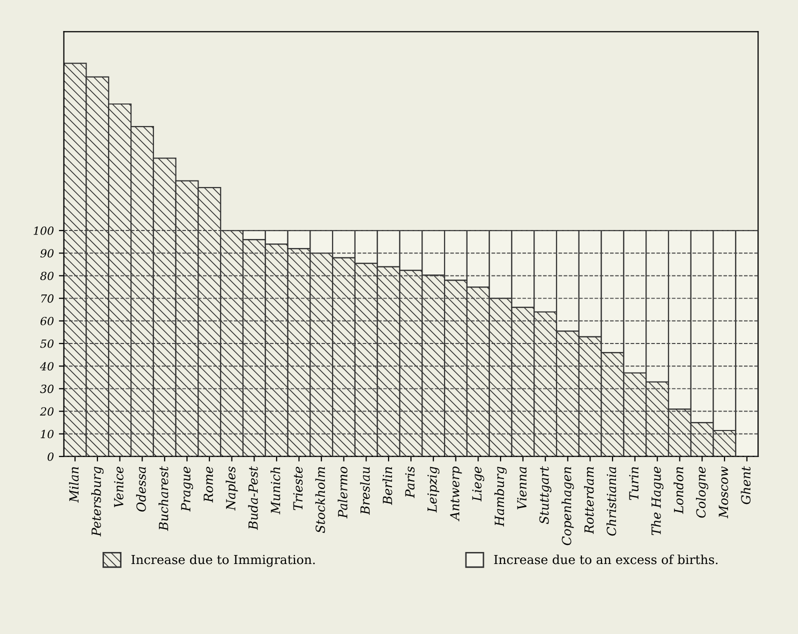  I want to click on y-tick-label: 20, so click(47, 411).